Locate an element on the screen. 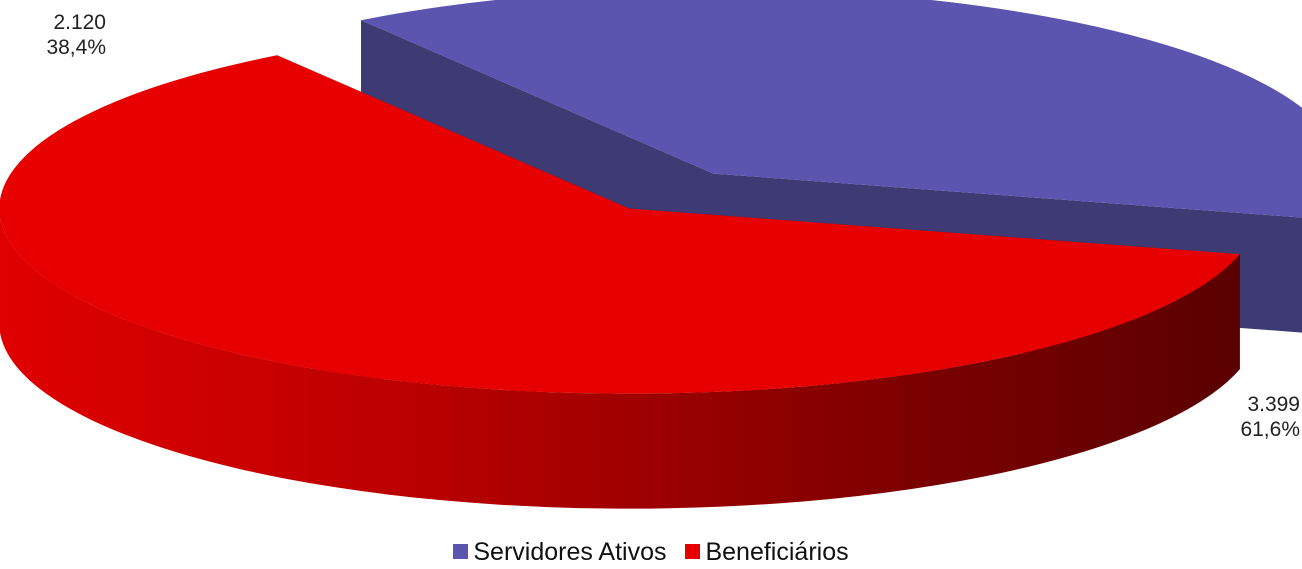  data-label-servidores-ativos-value: 2.120 is located at coordinates (79, 22).